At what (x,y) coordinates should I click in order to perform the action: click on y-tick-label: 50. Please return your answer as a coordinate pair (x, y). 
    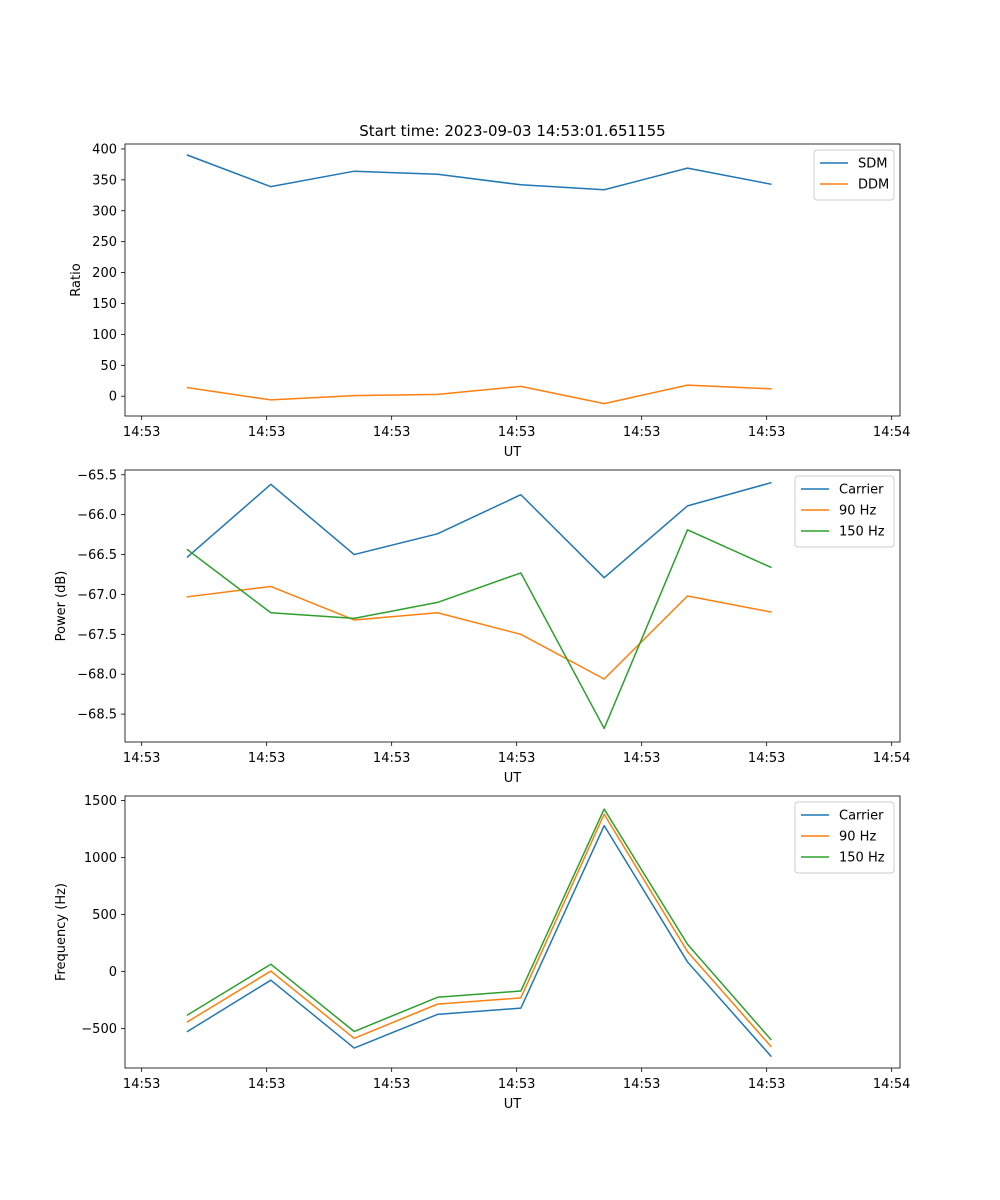
    Looking at the image, I should click on (108, 366).